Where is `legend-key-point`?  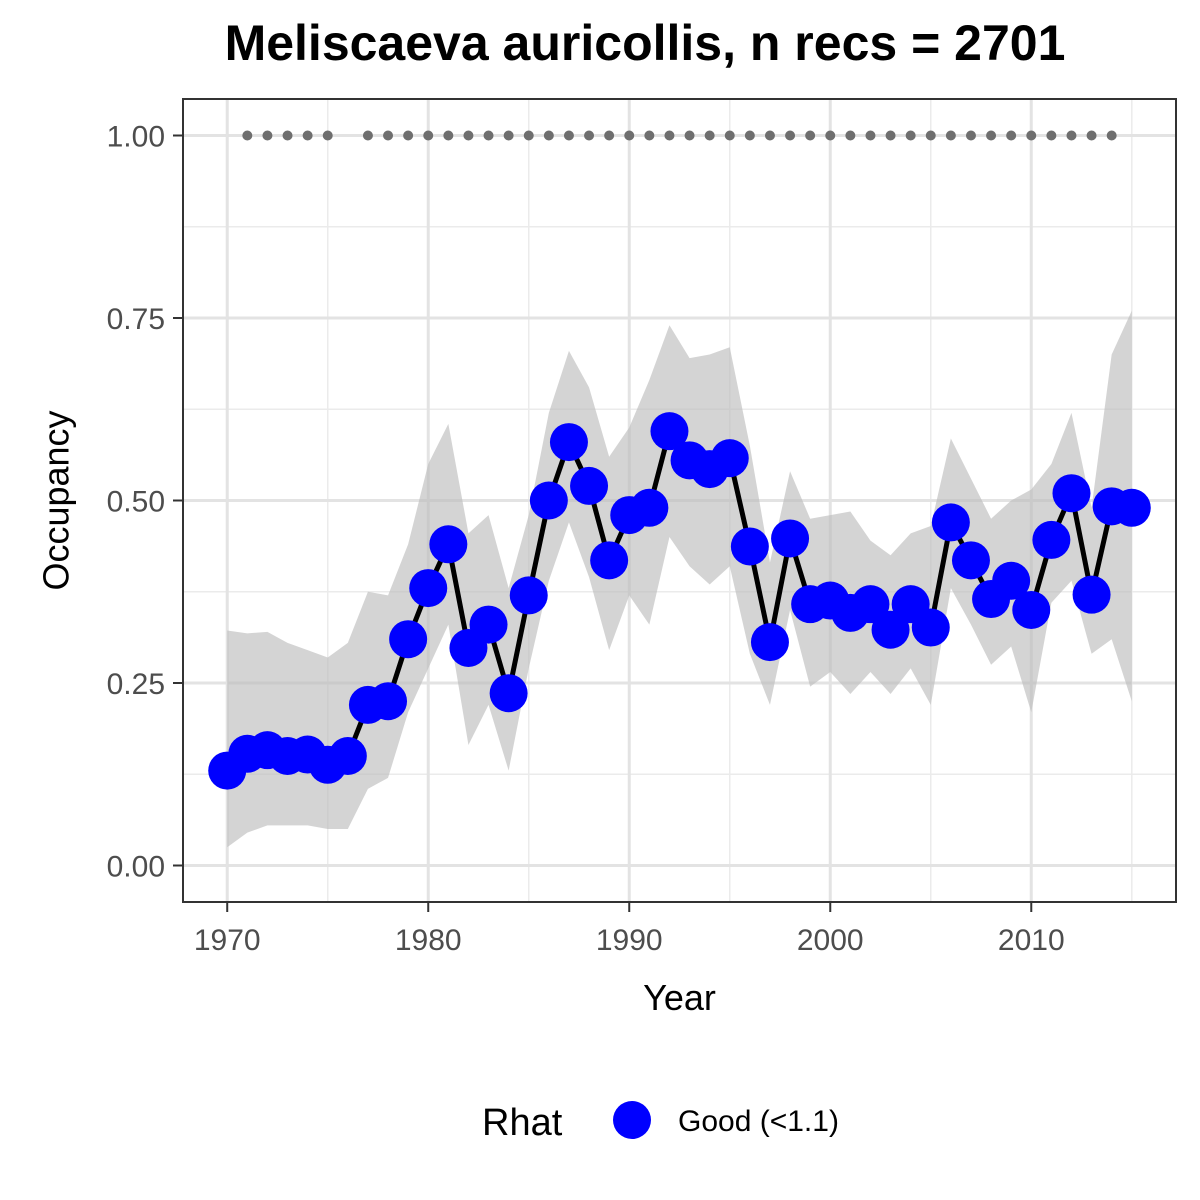
legend-key-point is located at coordinates (632, 1120).